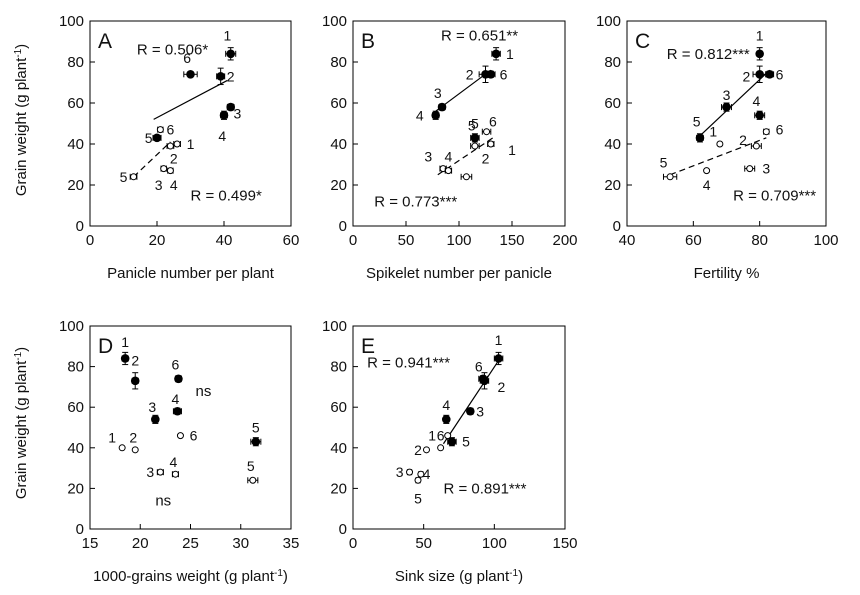  I want to click on x-axis-title: Spikelet number per panicle, so click(459, 273).